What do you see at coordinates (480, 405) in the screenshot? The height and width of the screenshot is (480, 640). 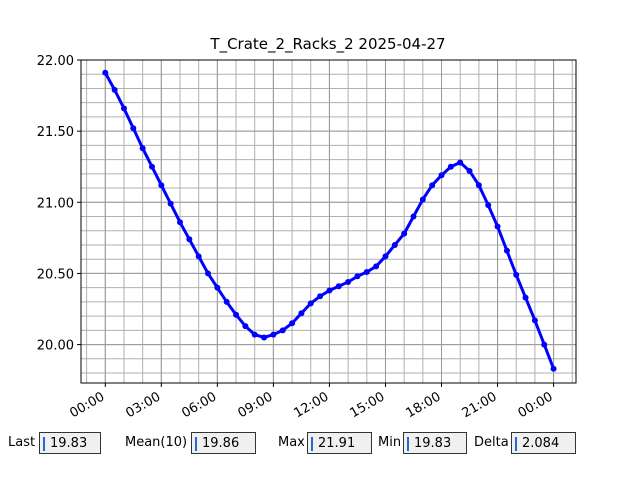 I see `x-tick-label: 21:00` at bounding box center [480, 405].